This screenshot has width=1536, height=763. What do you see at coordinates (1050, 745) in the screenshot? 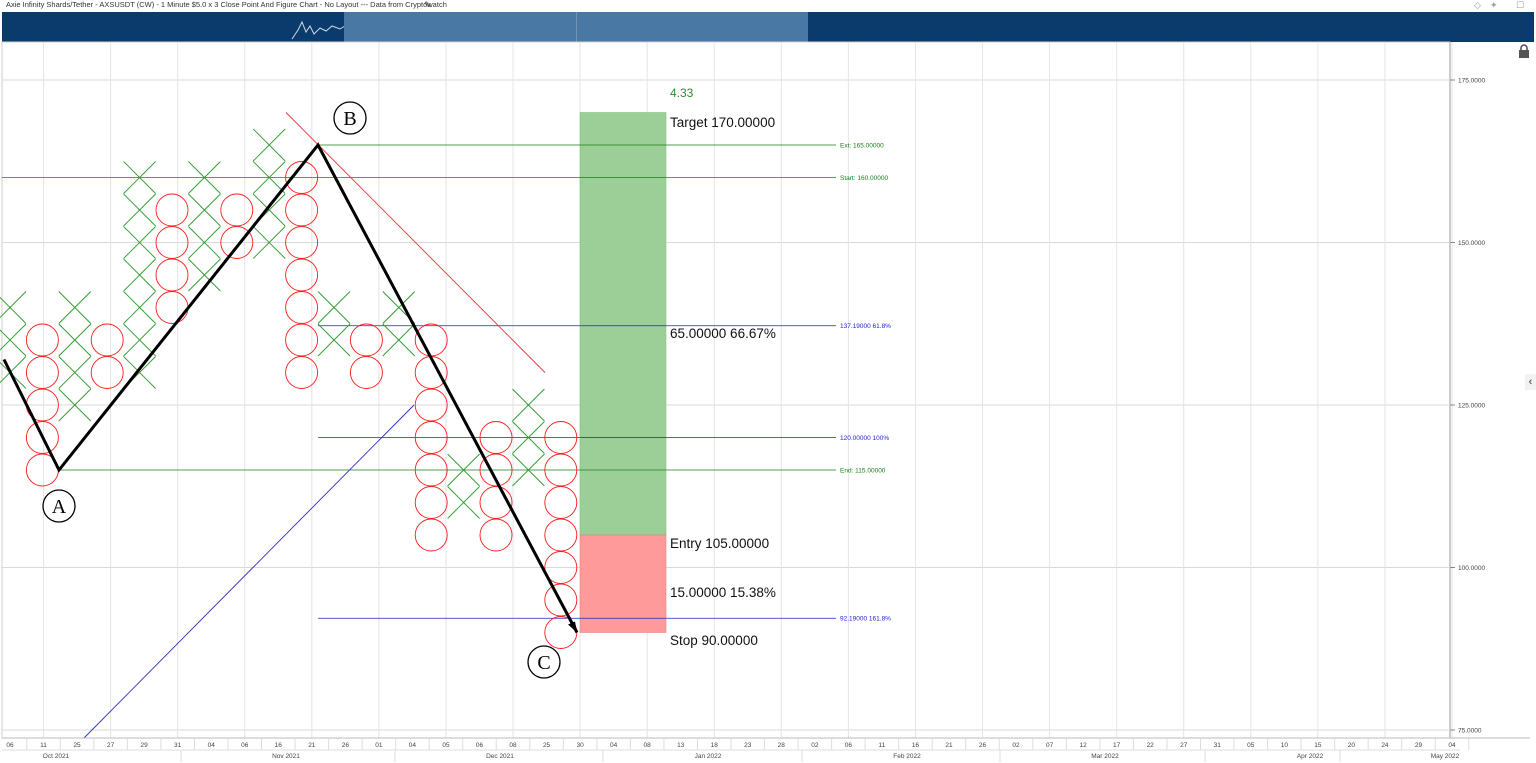
I see `x-tick-label: 07` at bounding box center [1050, 745].